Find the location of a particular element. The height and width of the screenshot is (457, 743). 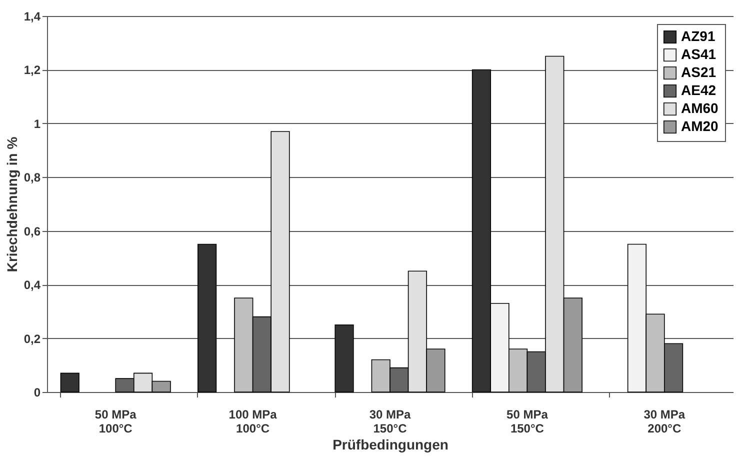

legend-label: AZ91 is located at coordinates (698, 36).